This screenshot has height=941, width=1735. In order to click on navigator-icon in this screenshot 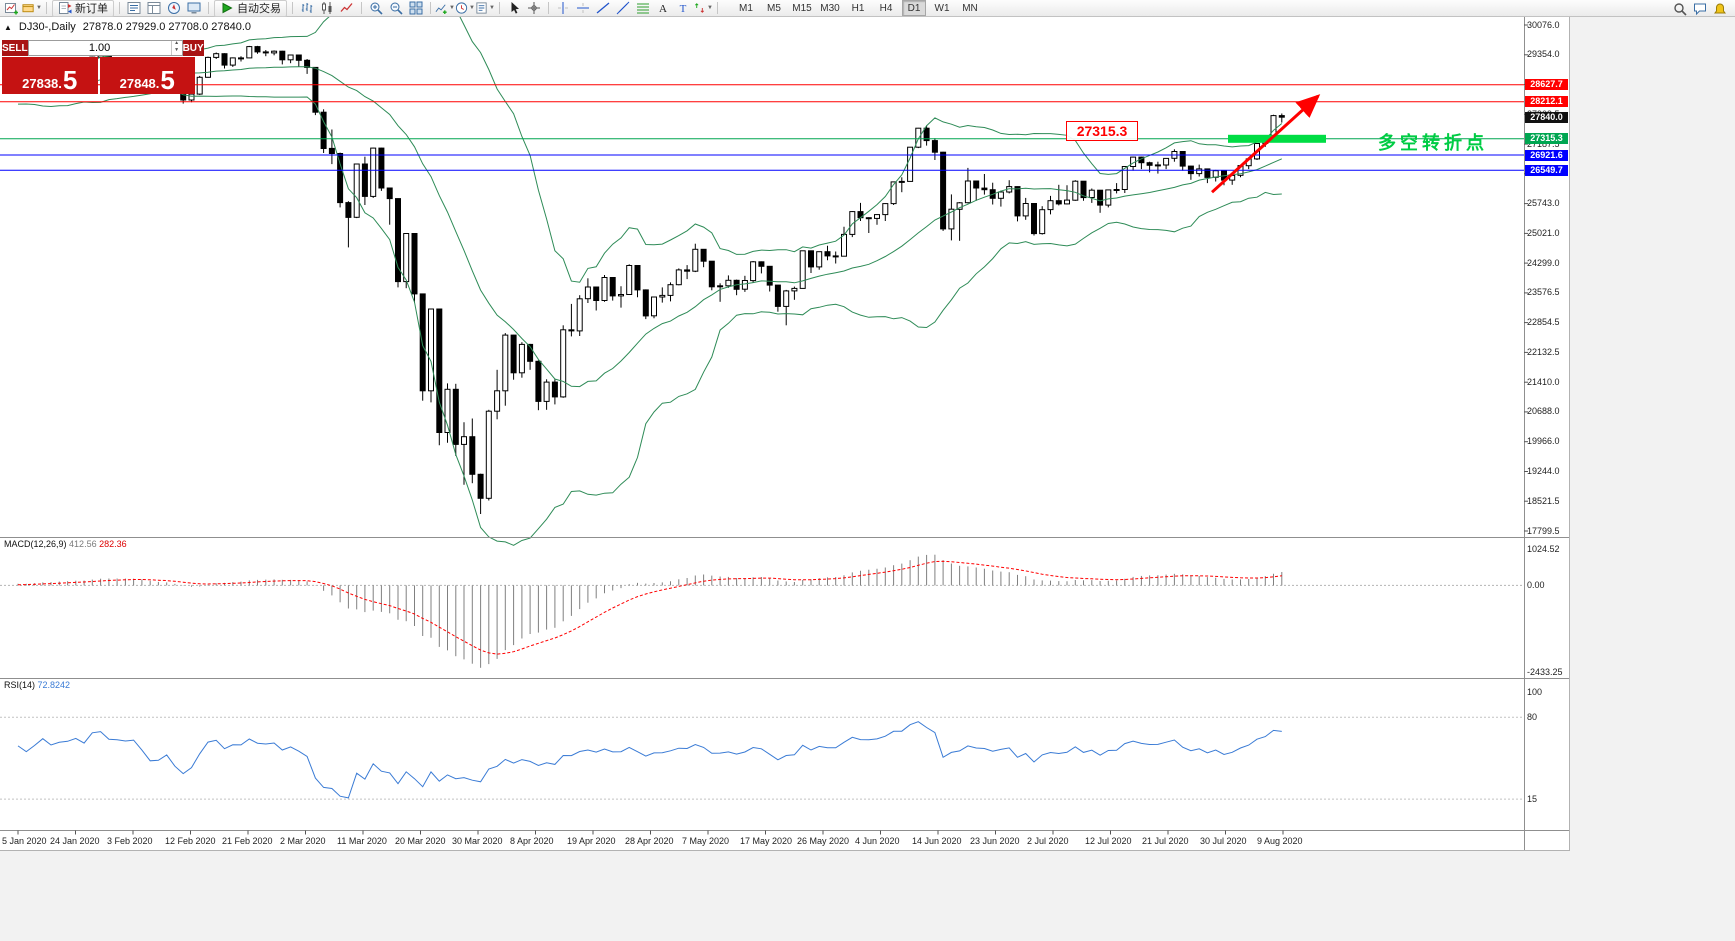, I will do `click(174, 8)`.